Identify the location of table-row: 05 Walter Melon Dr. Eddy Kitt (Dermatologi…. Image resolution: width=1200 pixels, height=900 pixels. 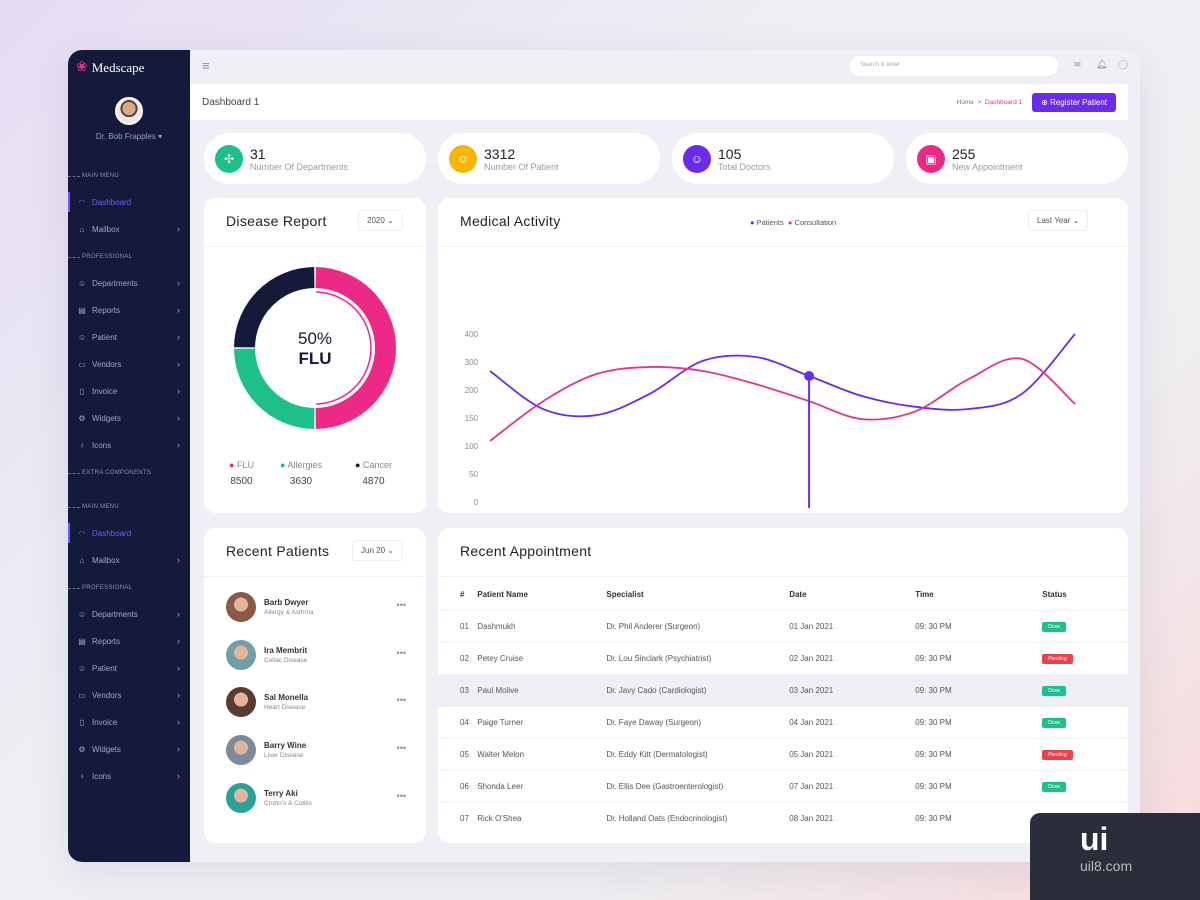
(783, 753).